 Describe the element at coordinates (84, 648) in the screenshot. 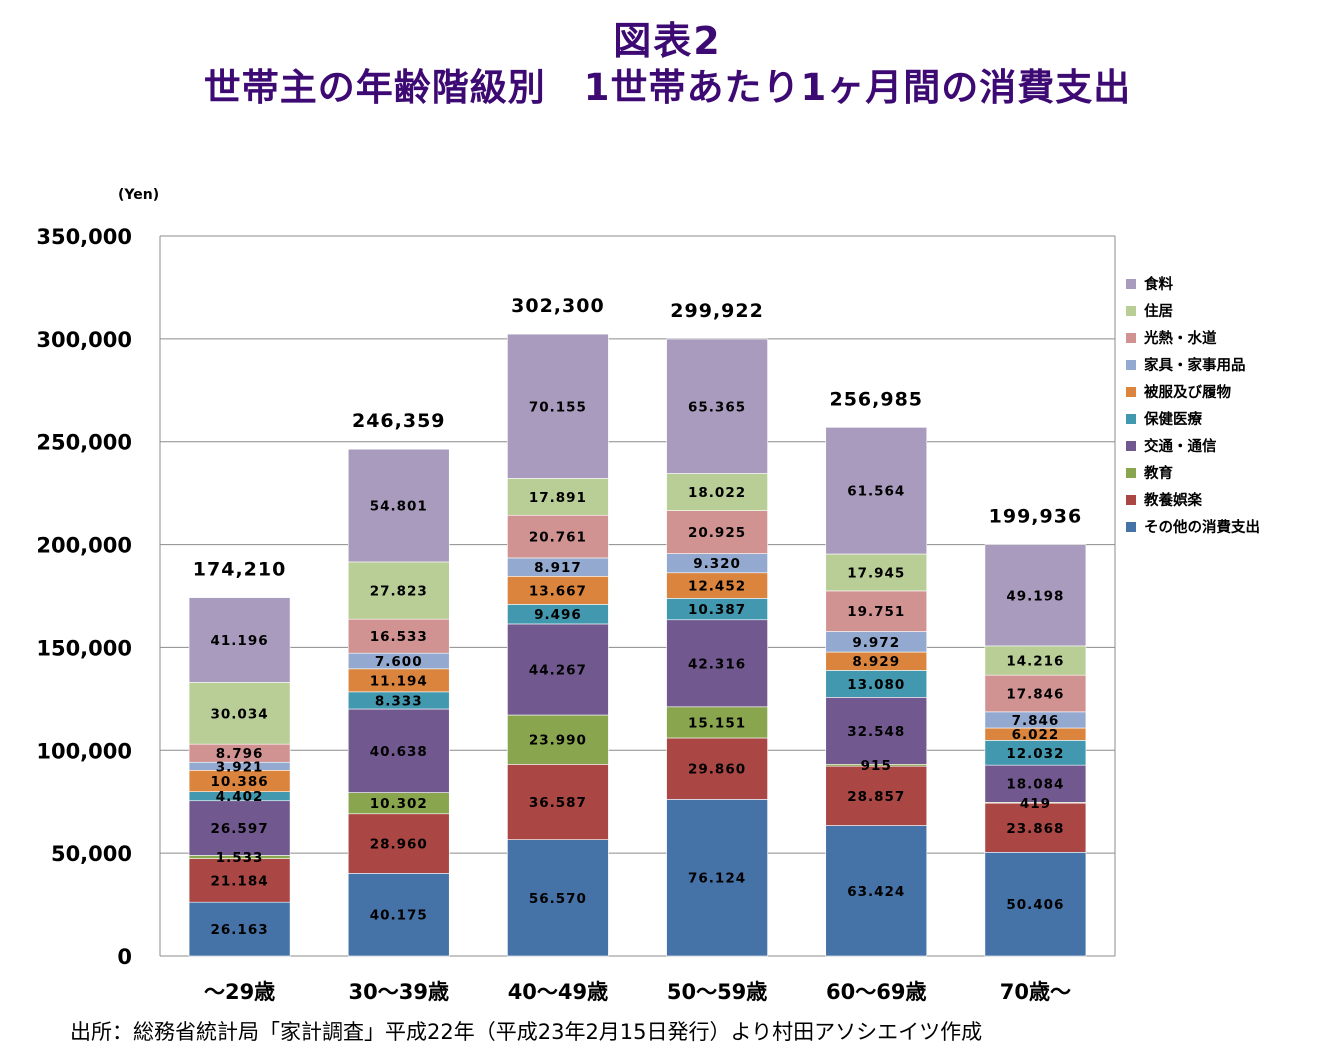

I see `y-tick-label: 150,000` at that location.